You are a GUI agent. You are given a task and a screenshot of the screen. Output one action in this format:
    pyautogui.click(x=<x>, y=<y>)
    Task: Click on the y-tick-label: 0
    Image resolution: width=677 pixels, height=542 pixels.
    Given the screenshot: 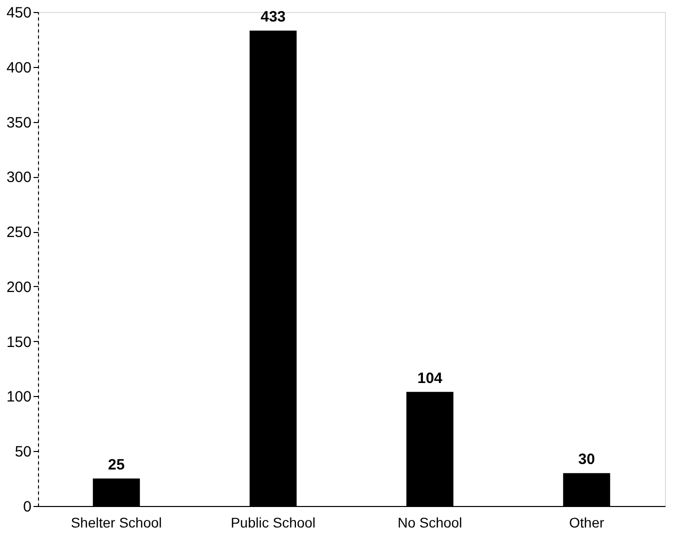 What is the action you would take?
    pyautogui.click(x=27, y=507)
    